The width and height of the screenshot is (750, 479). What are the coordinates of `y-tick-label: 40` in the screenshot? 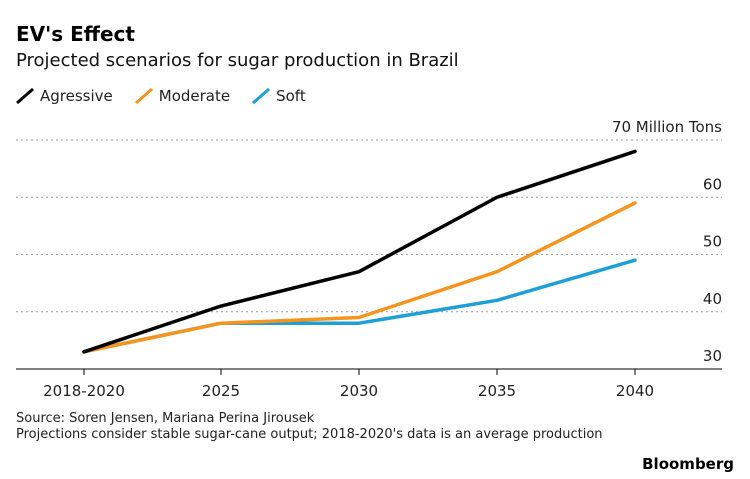 It's located at (712, 299).